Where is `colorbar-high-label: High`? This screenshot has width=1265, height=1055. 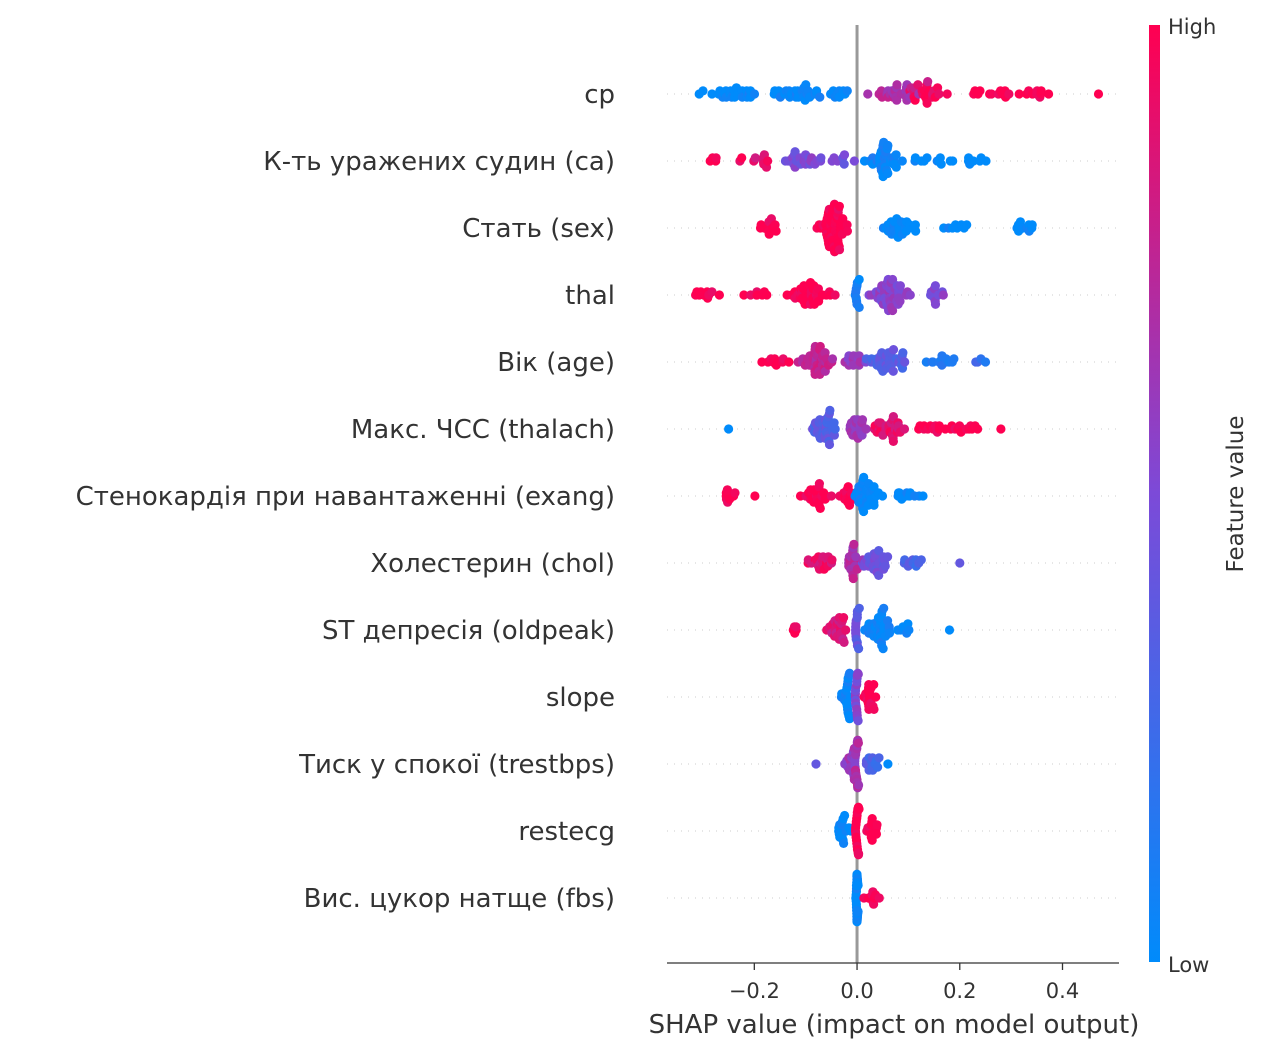
colorbar-high-label: High is located at coordinates (1192, 27).